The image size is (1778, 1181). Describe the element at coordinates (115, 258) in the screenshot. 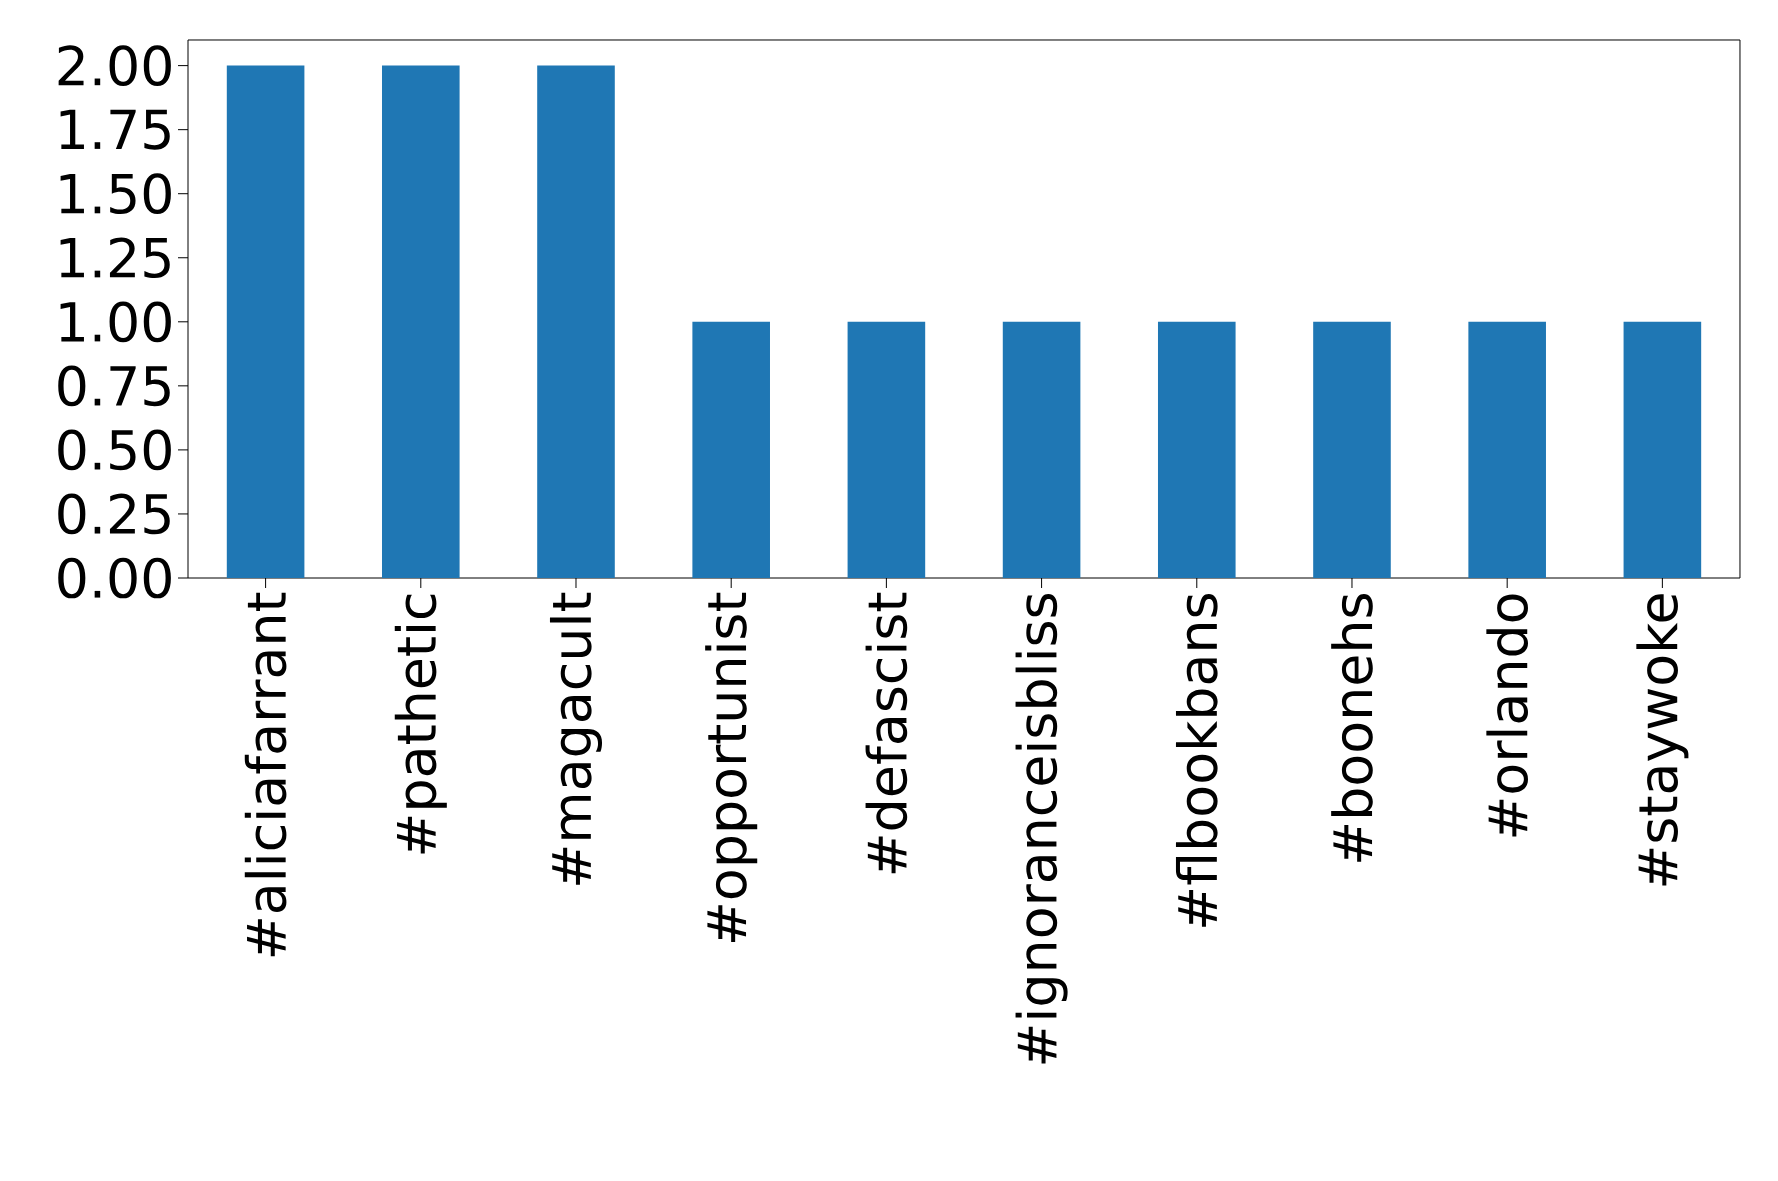

I see `y-tick-label: 1.25` at that location.